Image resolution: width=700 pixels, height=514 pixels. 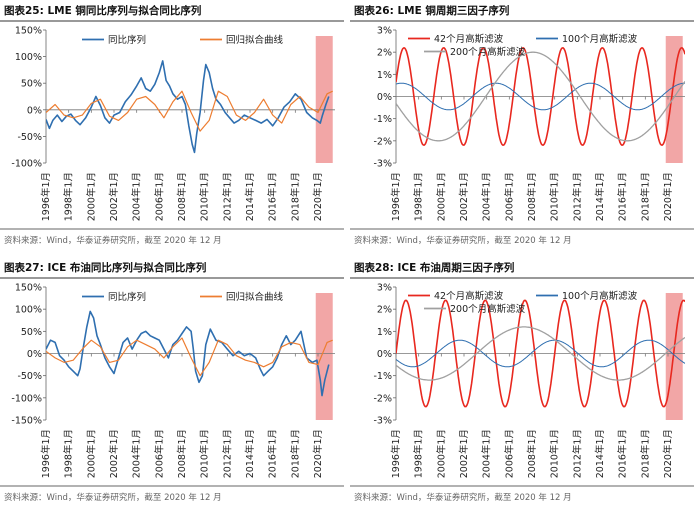 What do you see at coordinates (26, 398) in the screenshot?
I see `y-tick-label: -100%` at bounding box center [26, 398].